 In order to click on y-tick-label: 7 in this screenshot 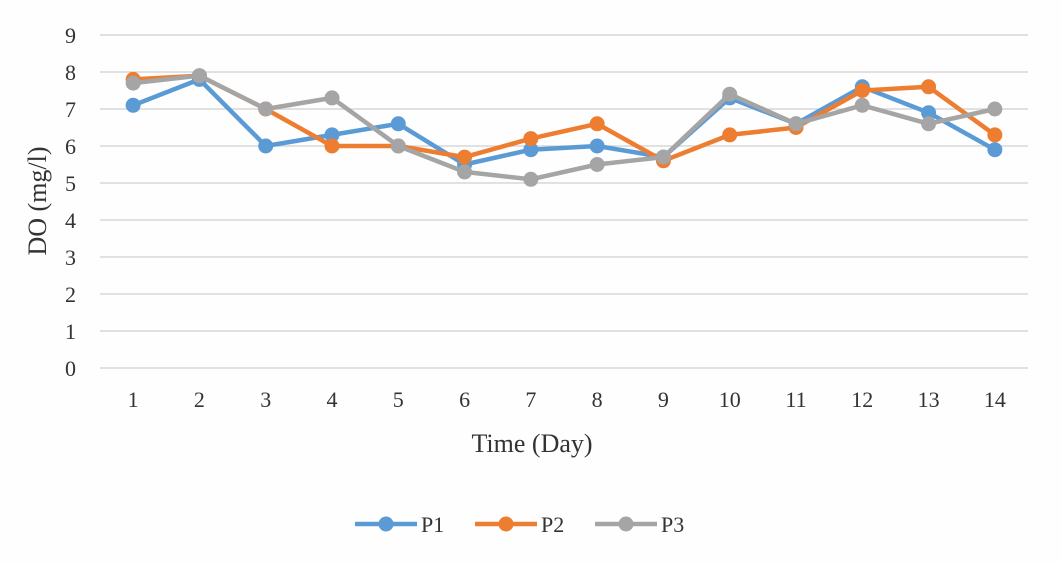, I will do `click(70, 109)`.